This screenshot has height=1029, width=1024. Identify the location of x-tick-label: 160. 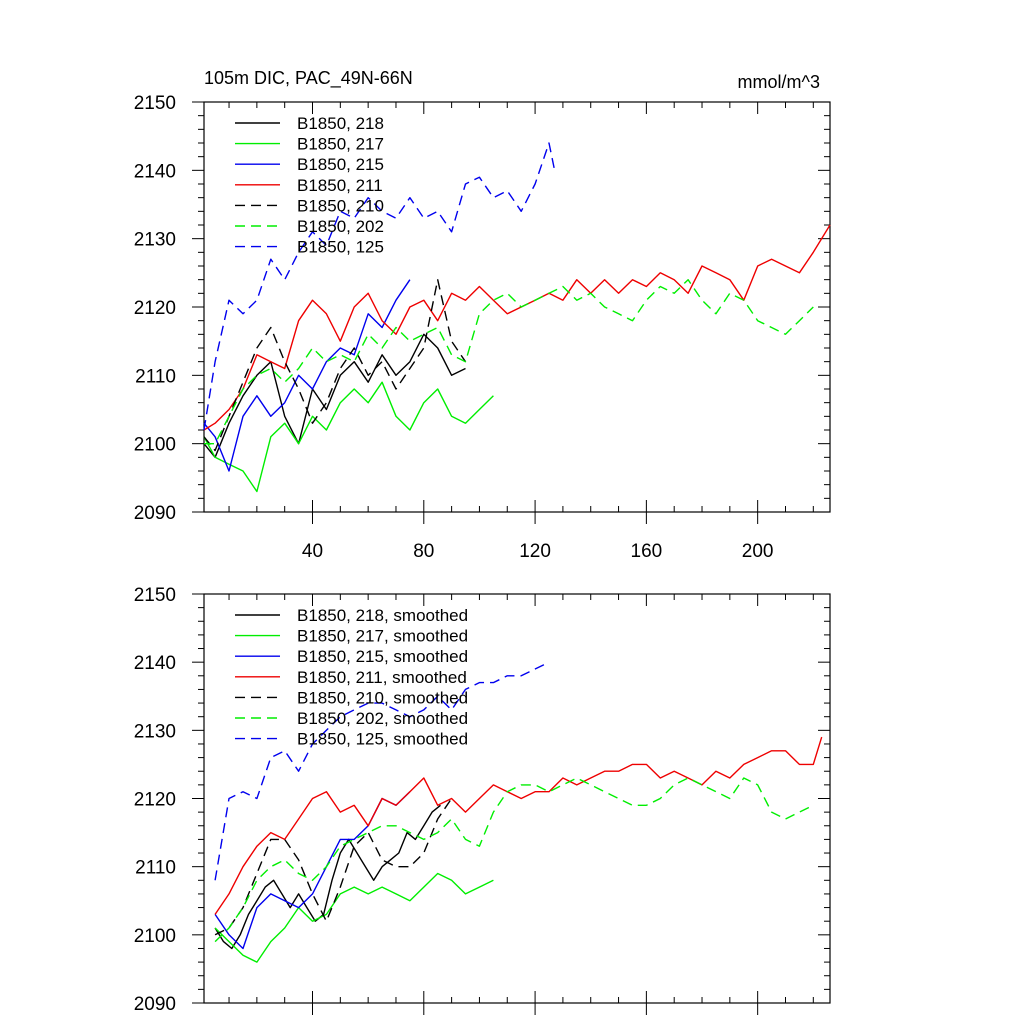
(647, 551).